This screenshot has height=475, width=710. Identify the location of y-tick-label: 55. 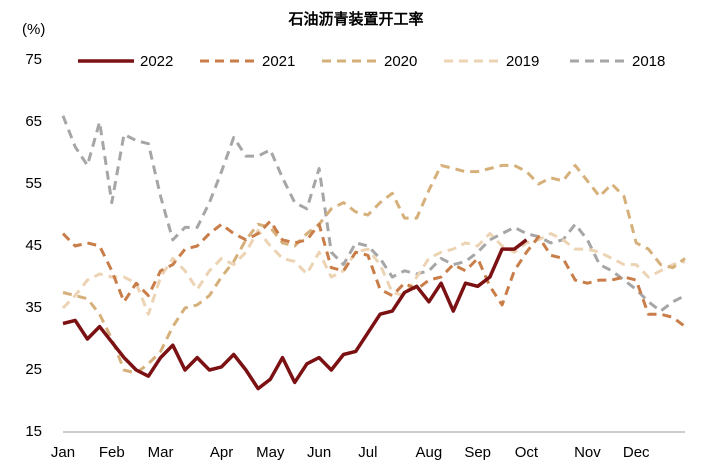
(33, 183).